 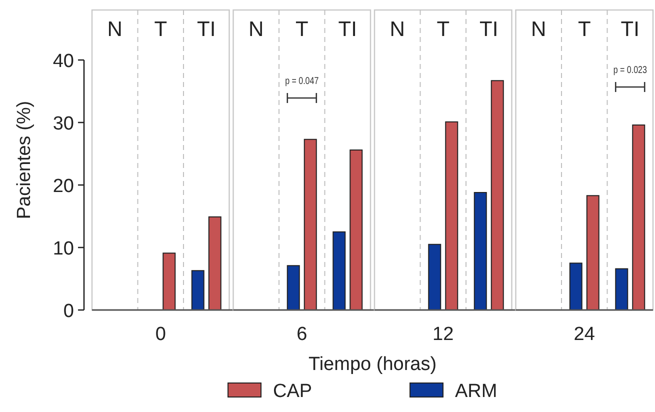 What do you see at coordinates (630, 70) in the screenshot?
I see `annotation: p = 0.023` at bounding box center [630, 70].